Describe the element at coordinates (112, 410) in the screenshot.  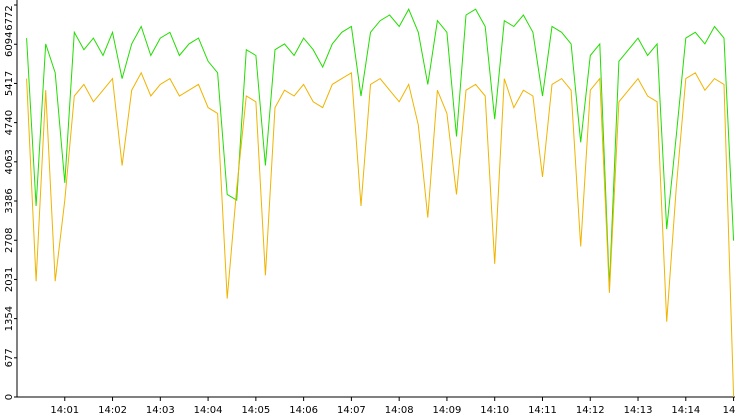
I see `x-tick-label: 14:02` at that location.